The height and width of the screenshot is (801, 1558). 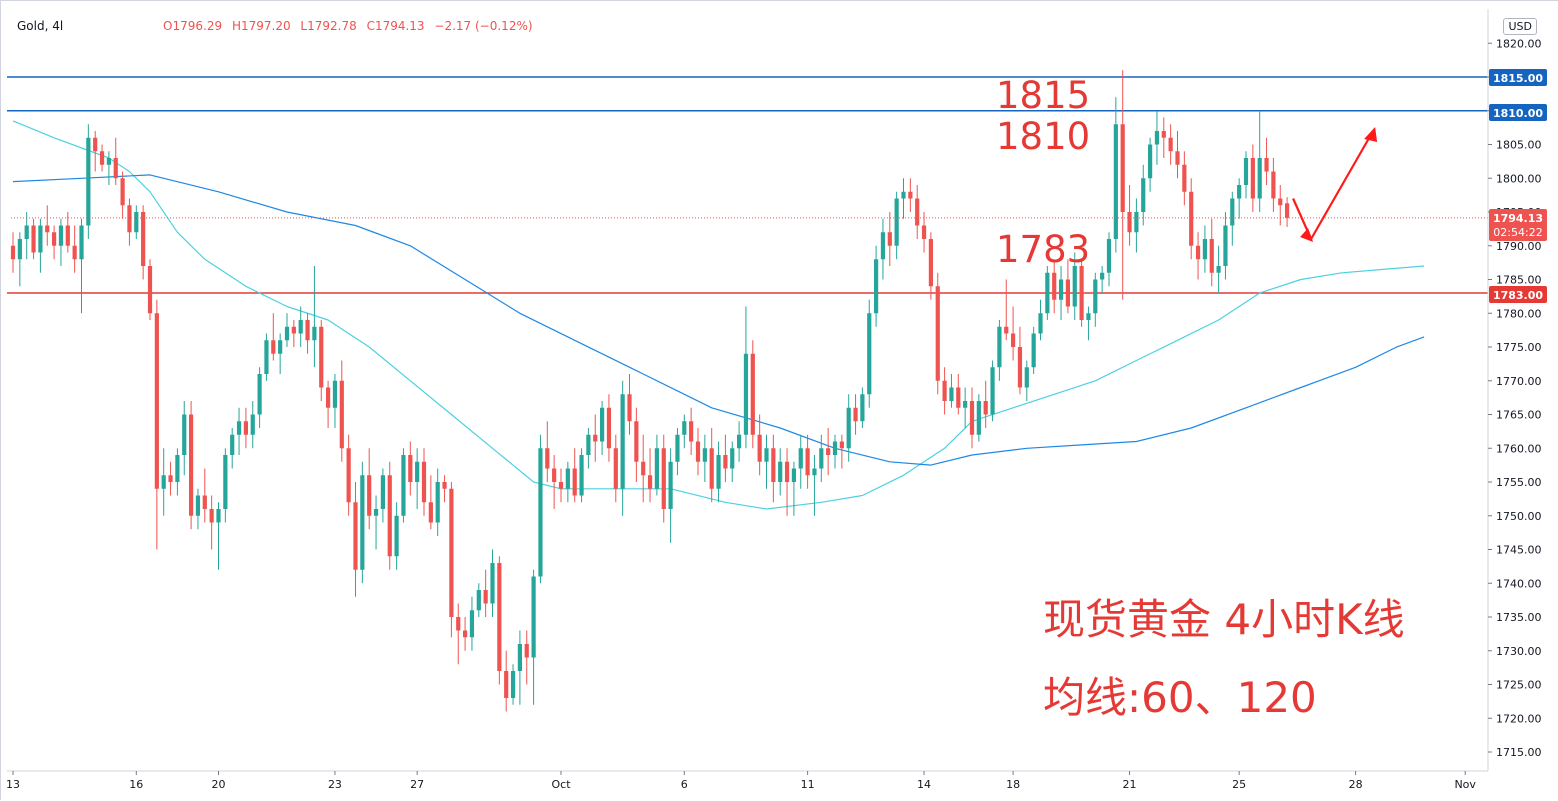 What do you see at coordinates (40, 26) in the screenshot?
I see `symbol-label: Gold, 4l` at bounding box center [40, 26].